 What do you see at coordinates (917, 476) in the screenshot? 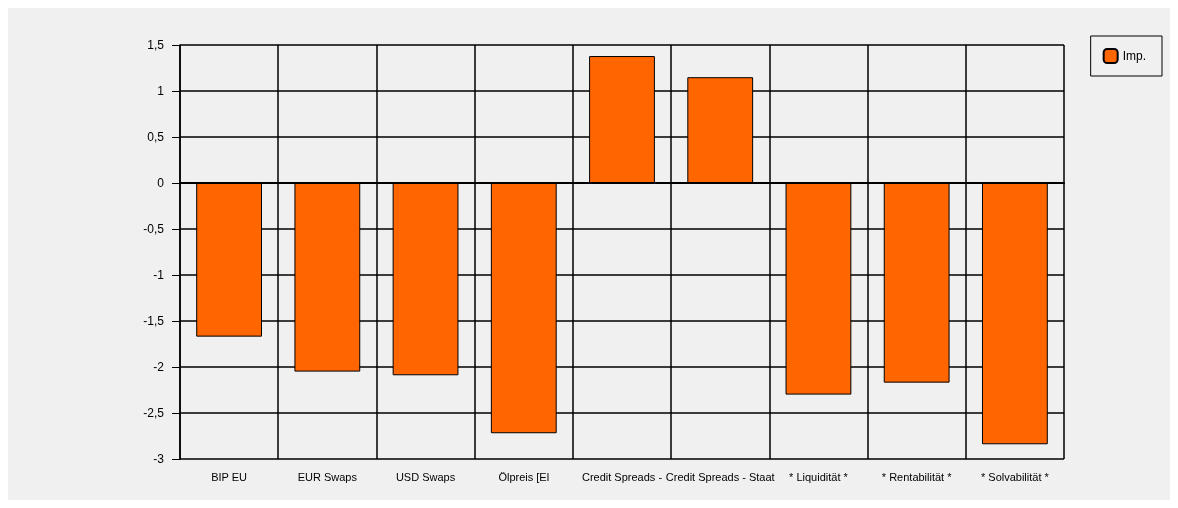
I see `x-tick-label: * Rentabilität *` at bounding box center [917, 476].